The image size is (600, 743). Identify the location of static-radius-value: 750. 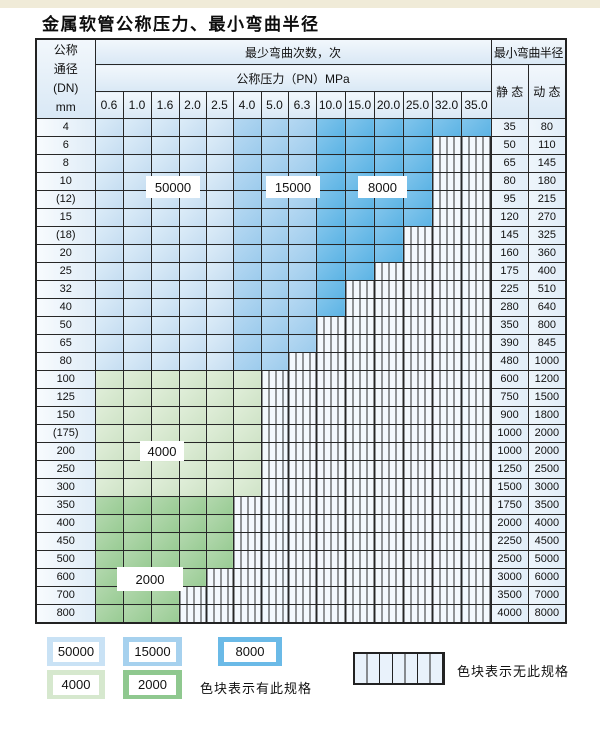
(509, 397).